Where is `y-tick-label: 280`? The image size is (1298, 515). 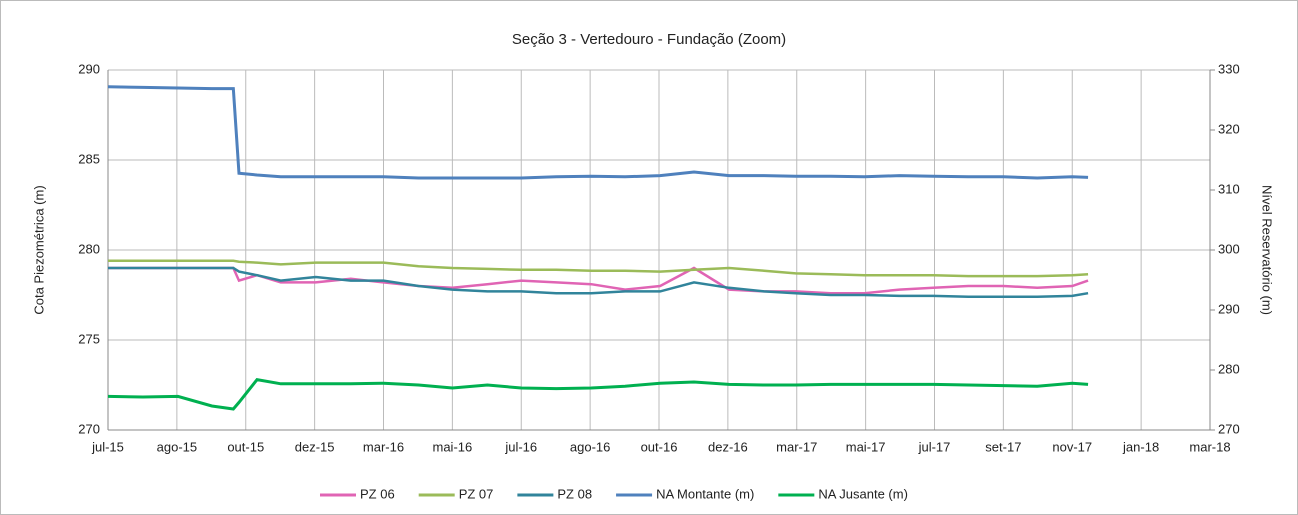
y-tick-label: 280 is located at coordinates (89, 248).